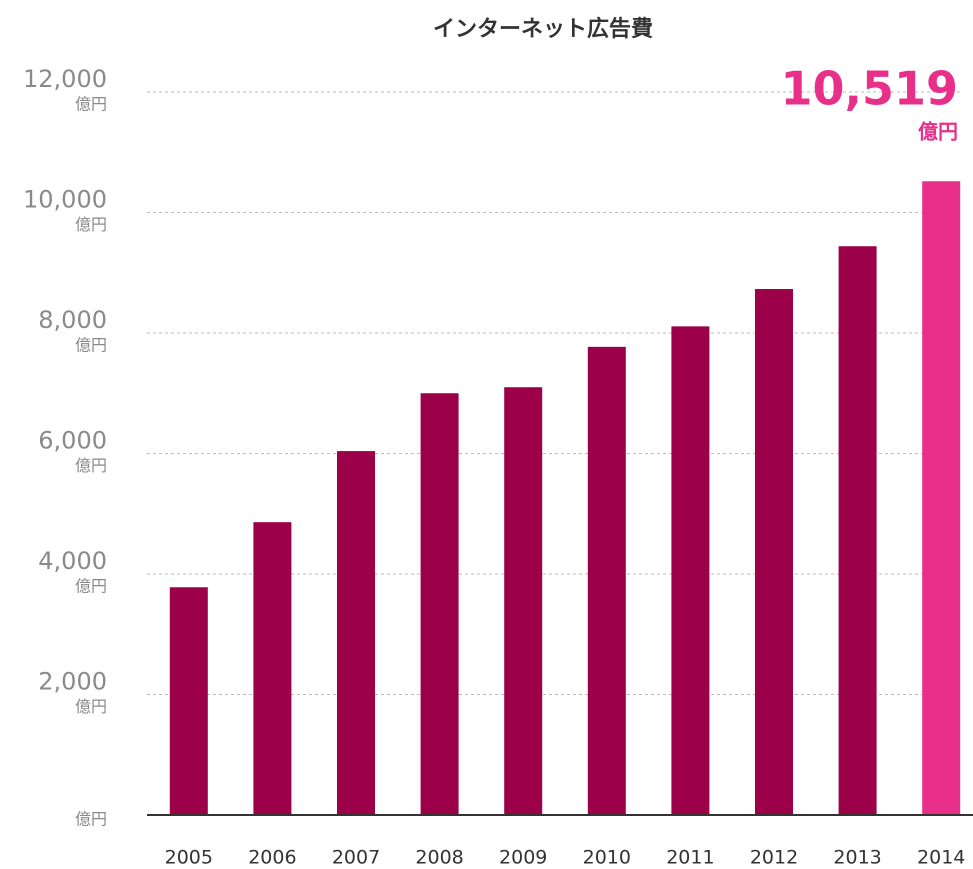  I want to click on x-tick-label: 2008, so click(439, 858).